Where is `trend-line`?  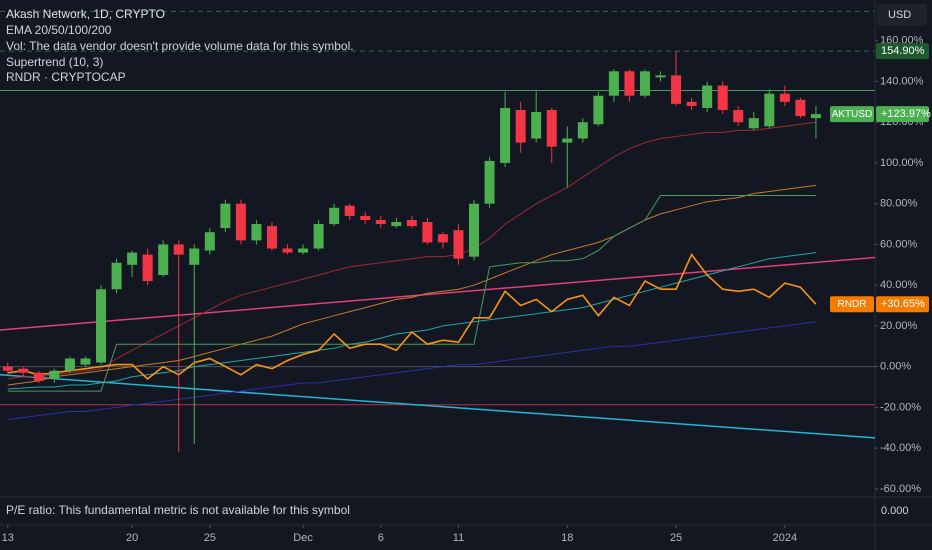
trend-line is located at coordinates (438, 406).